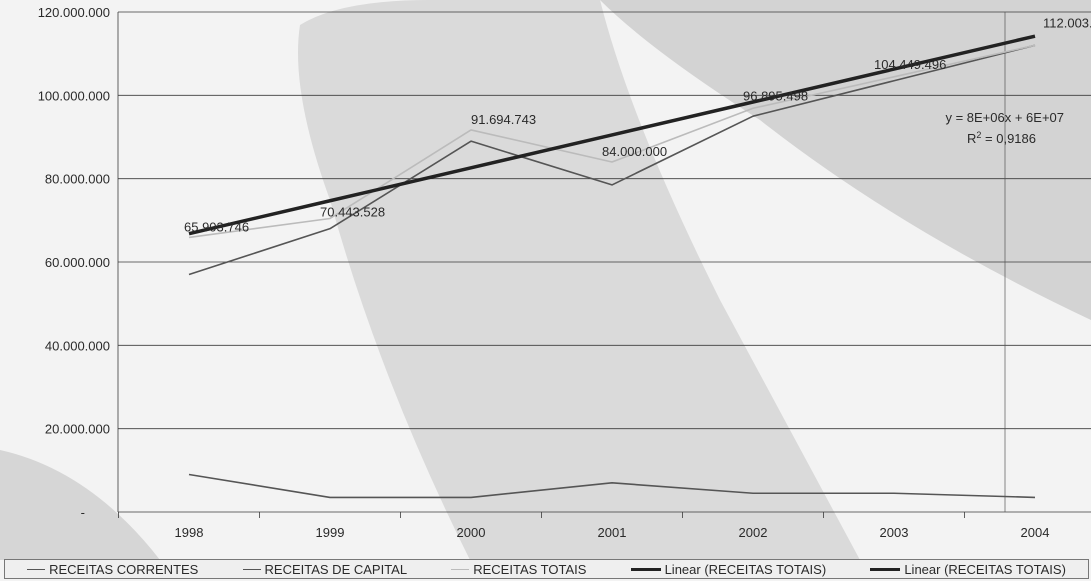 This screenshot has height=581, width=1091. I want to click on legend-item-linear-receitas-totais-2: Linear (RECEITAS TOTAIS), so click(968, 569).